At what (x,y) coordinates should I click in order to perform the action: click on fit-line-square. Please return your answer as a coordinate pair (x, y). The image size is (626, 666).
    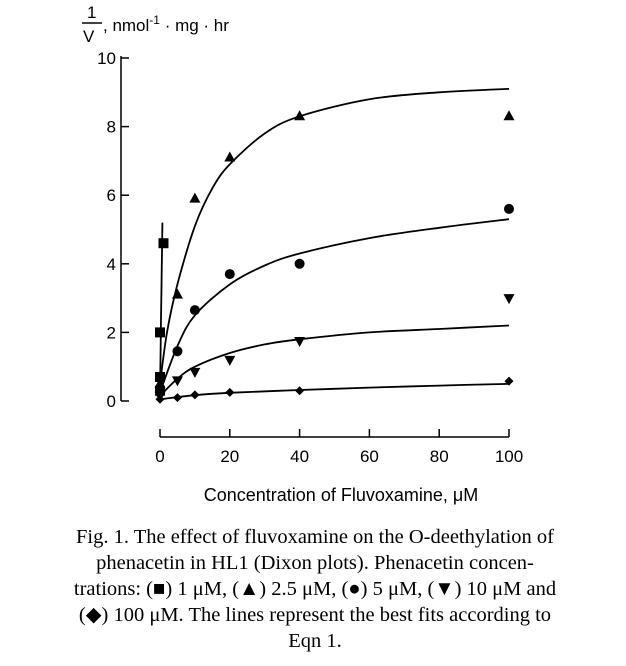
    Looking at the image, I should click on (161, 306).